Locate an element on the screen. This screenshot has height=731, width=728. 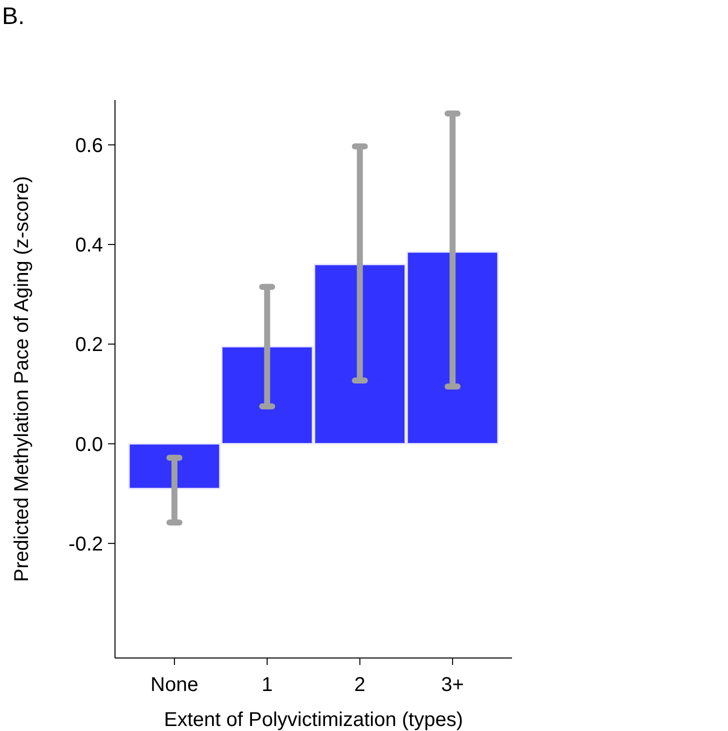
x-tick-label: 2 is located at coordinates (360, 685).